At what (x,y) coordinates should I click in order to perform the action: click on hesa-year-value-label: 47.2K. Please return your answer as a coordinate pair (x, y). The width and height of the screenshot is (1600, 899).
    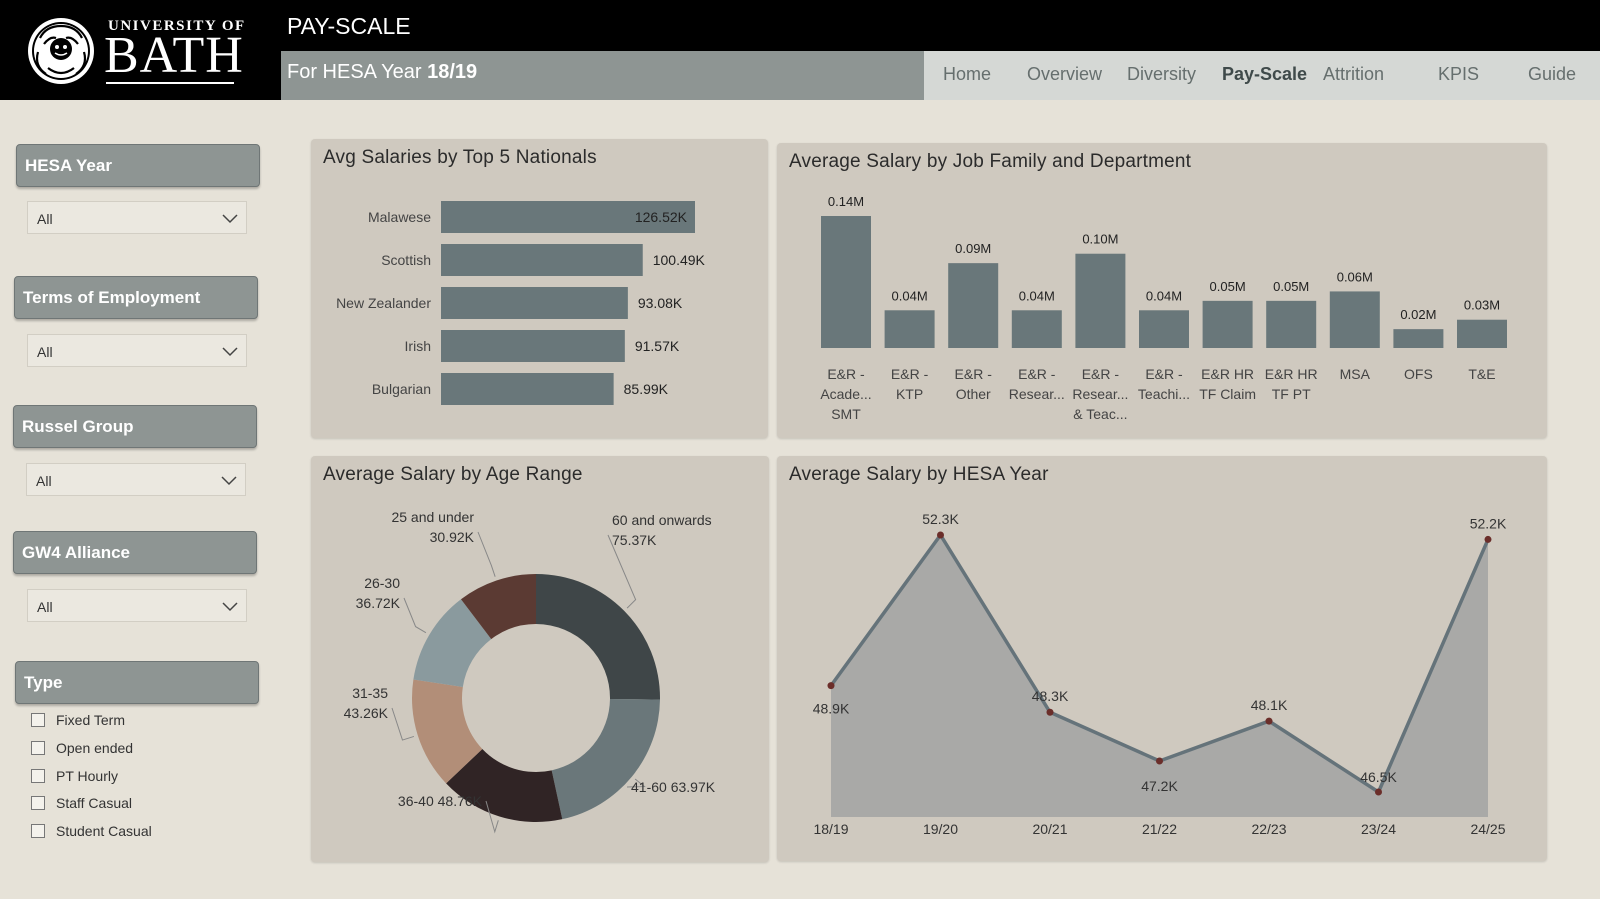
    Looking at the image, I should click on (1159, 786).